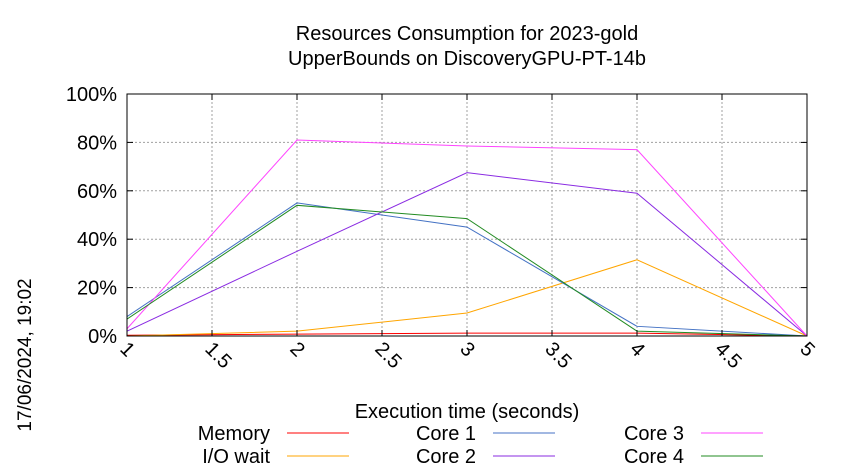 The width and height of the screenshot is (850, 475). What do you see at coordinates (296, 349) in the screenshot?
I see `x-tick-label: 2` at bounding box center [296, 349].